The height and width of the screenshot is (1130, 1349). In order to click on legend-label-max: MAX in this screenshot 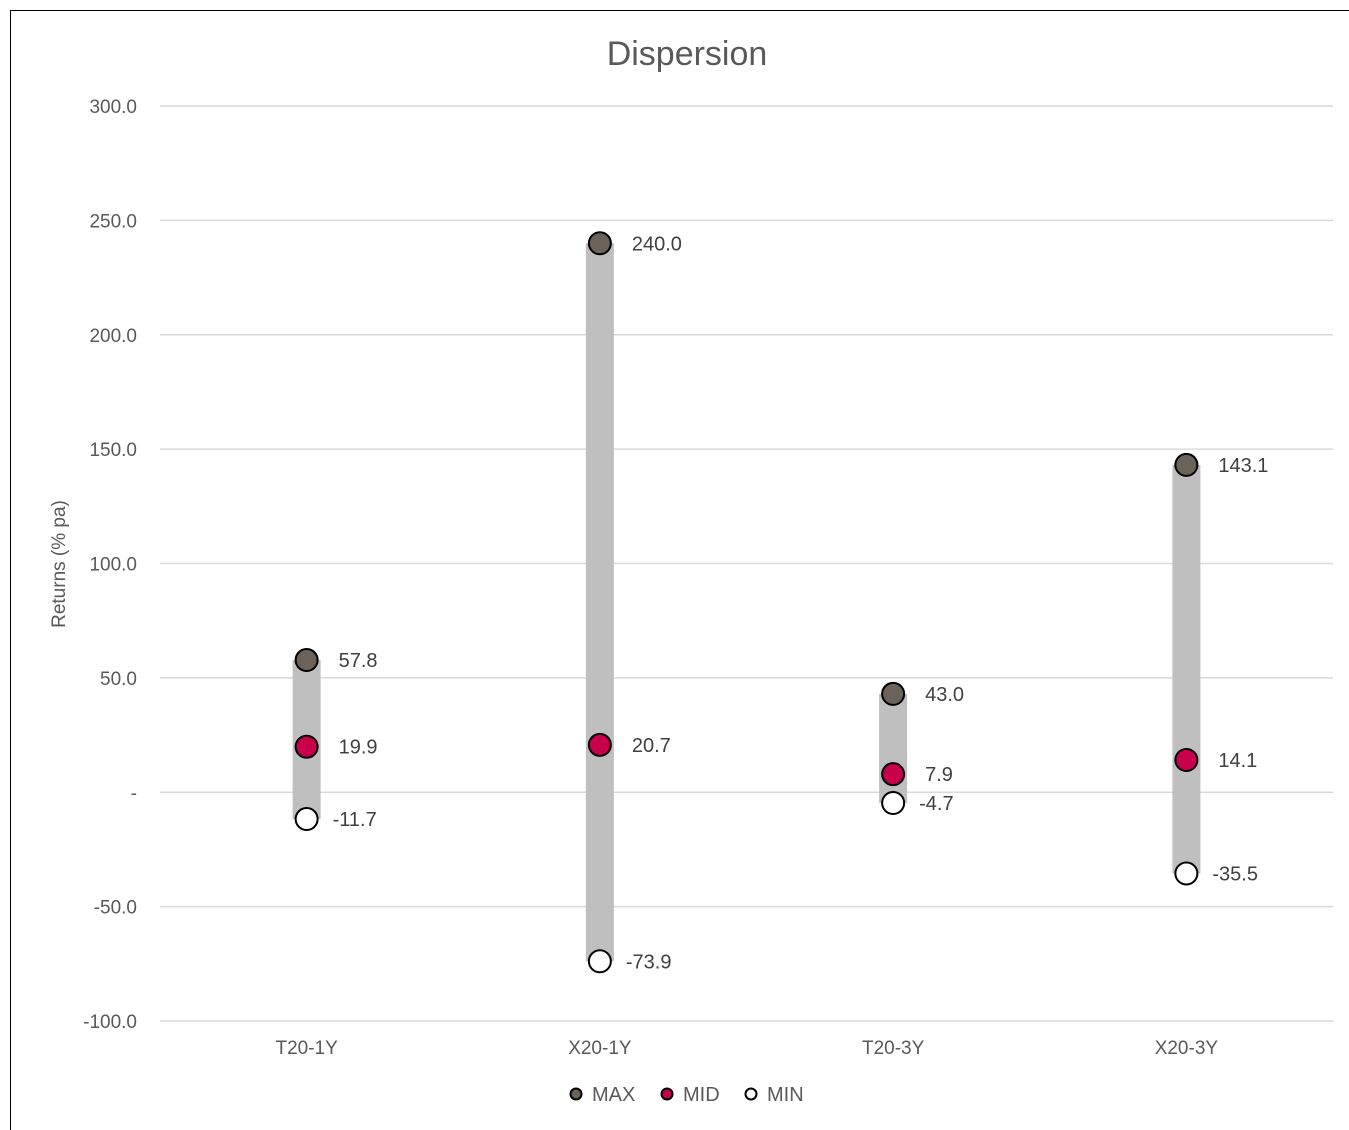, I will do `click(613, 1095)`.